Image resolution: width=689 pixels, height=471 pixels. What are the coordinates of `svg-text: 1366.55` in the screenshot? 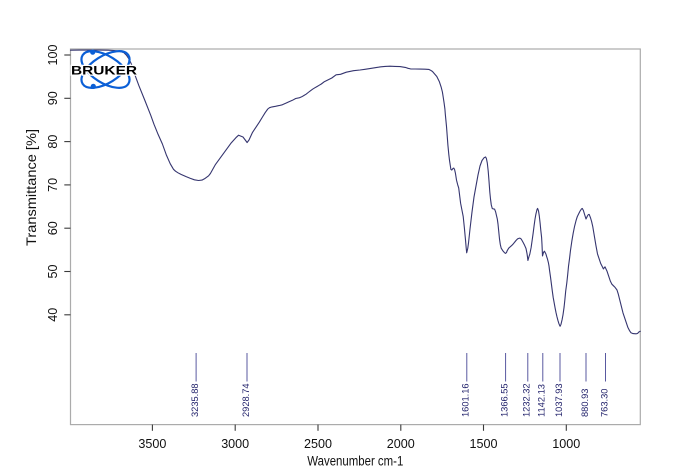 It's located at (504, 400).